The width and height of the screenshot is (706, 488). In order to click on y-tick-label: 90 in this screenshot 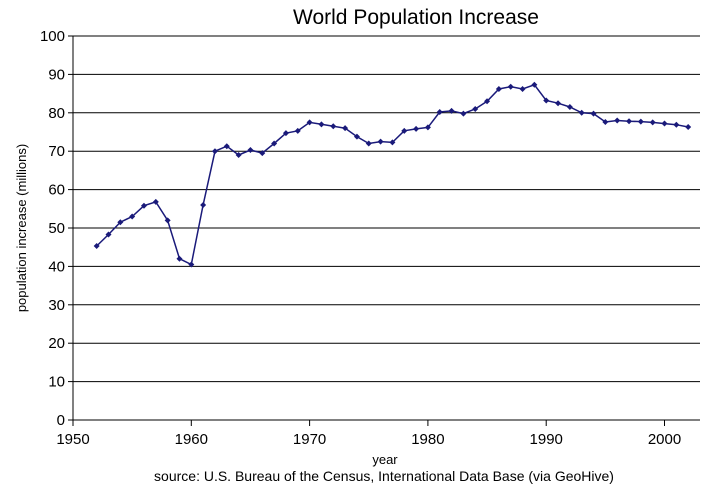, I will do `click(56, 74)`.